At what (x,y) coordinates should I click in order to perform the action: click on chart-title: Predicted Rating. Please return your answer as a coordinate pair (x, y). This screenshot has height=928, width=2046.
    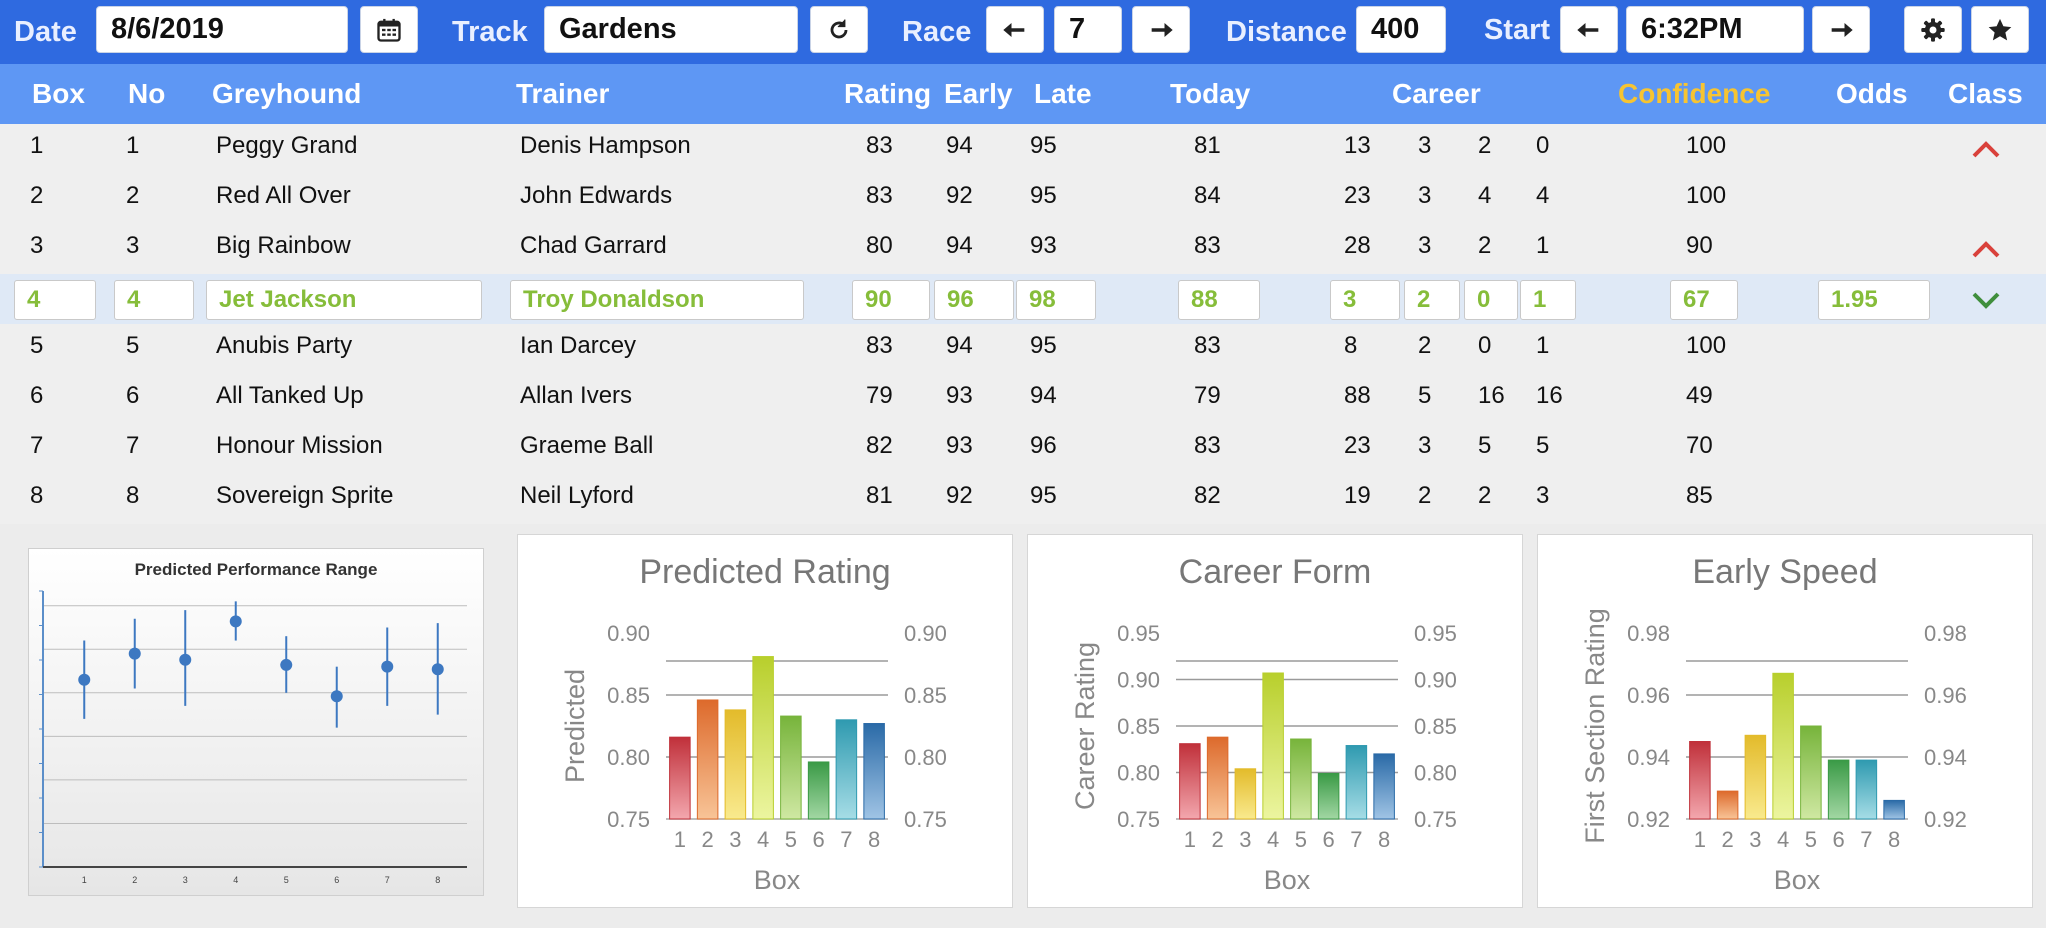
    Looking at the image, I should click on (764, 572).